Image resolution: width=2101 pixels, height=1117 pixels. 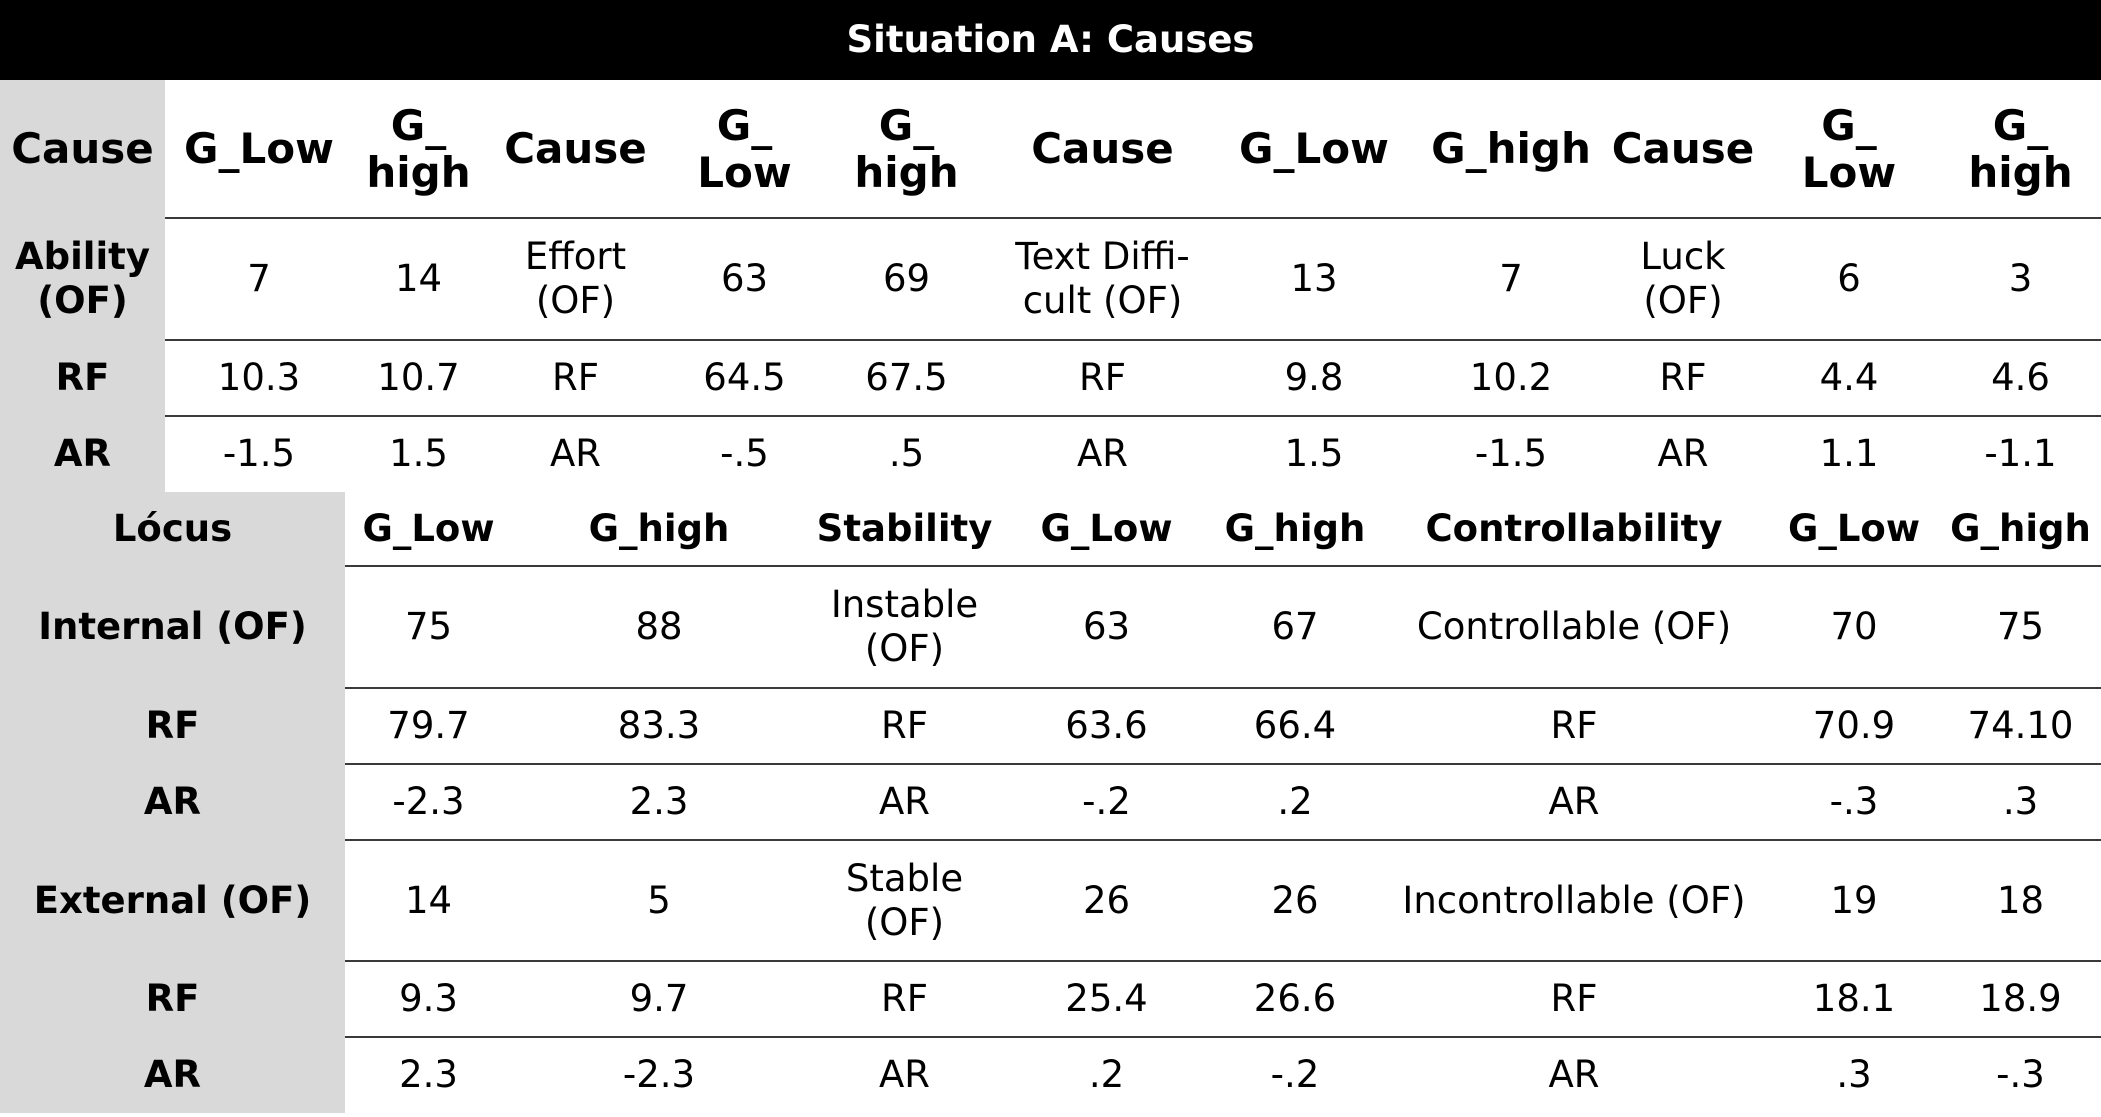 What do you see at coordinates (744, 454) in the screenshot?
I see `table-cell: -.5` at bounding box center [744, 454].